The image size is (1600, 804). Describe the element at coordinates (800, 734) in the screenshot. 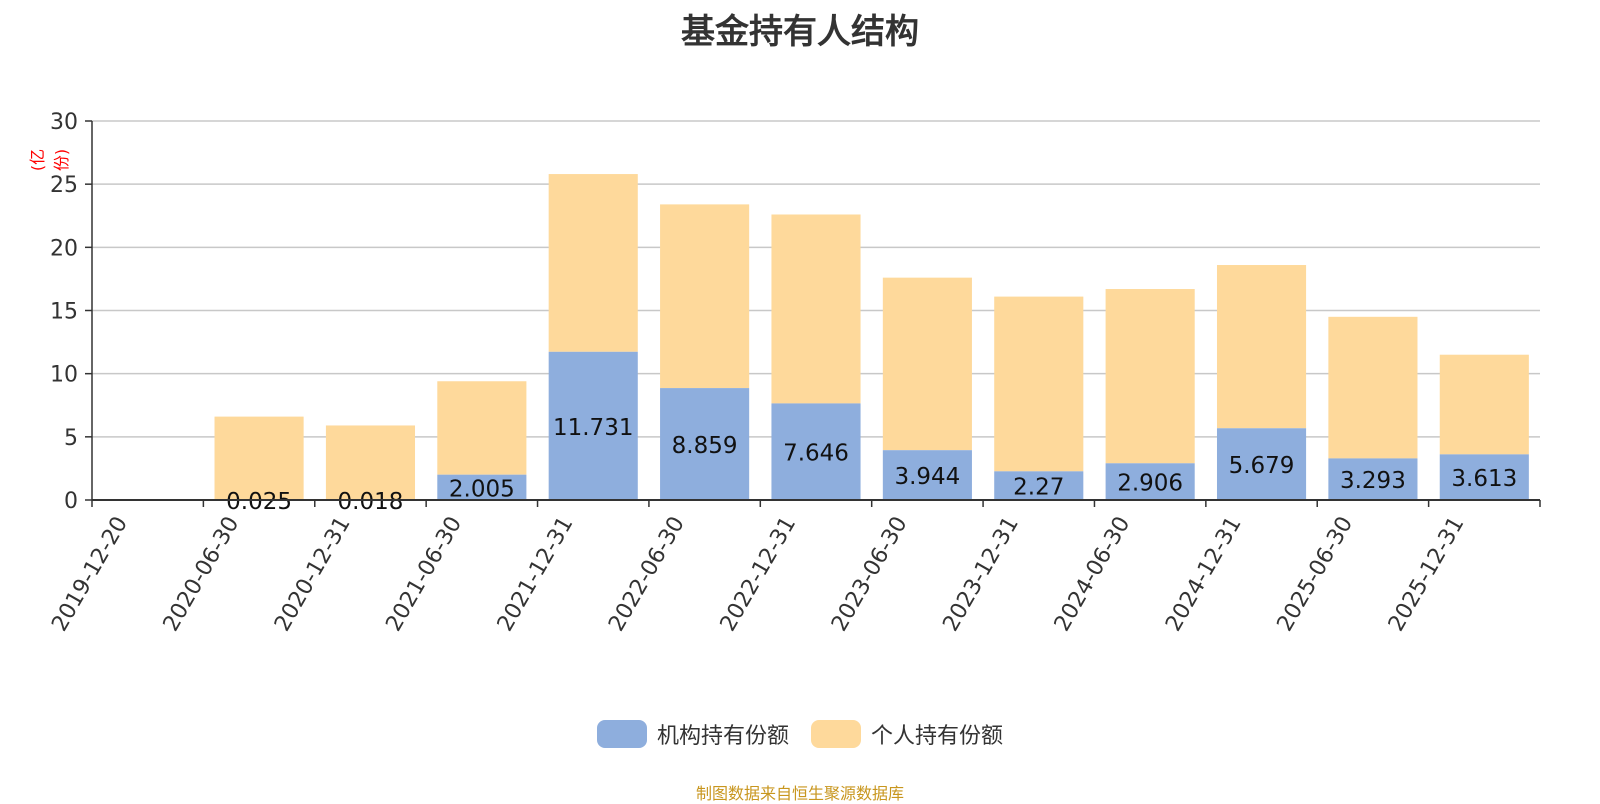

I see `chart-legend: 机构持有份额 个人持有份额` at that location.